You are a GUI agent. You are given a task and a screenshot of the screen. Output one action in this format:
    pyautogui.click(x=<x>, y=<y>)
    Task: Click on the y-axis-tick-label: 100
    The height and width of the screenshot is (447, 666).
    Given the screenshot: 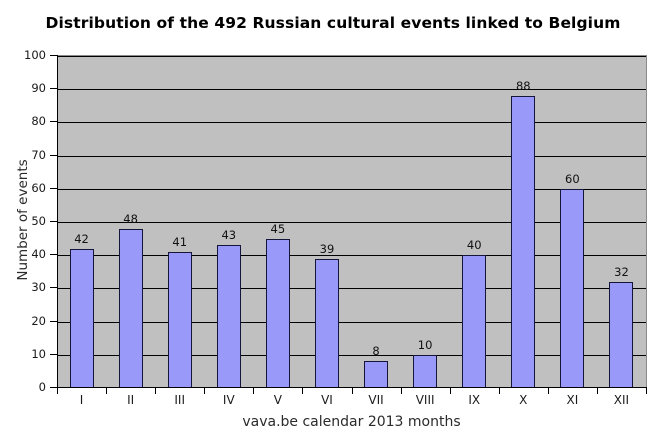 What is the action you would take?
    pyautogui.click(x=35, y=55)
    